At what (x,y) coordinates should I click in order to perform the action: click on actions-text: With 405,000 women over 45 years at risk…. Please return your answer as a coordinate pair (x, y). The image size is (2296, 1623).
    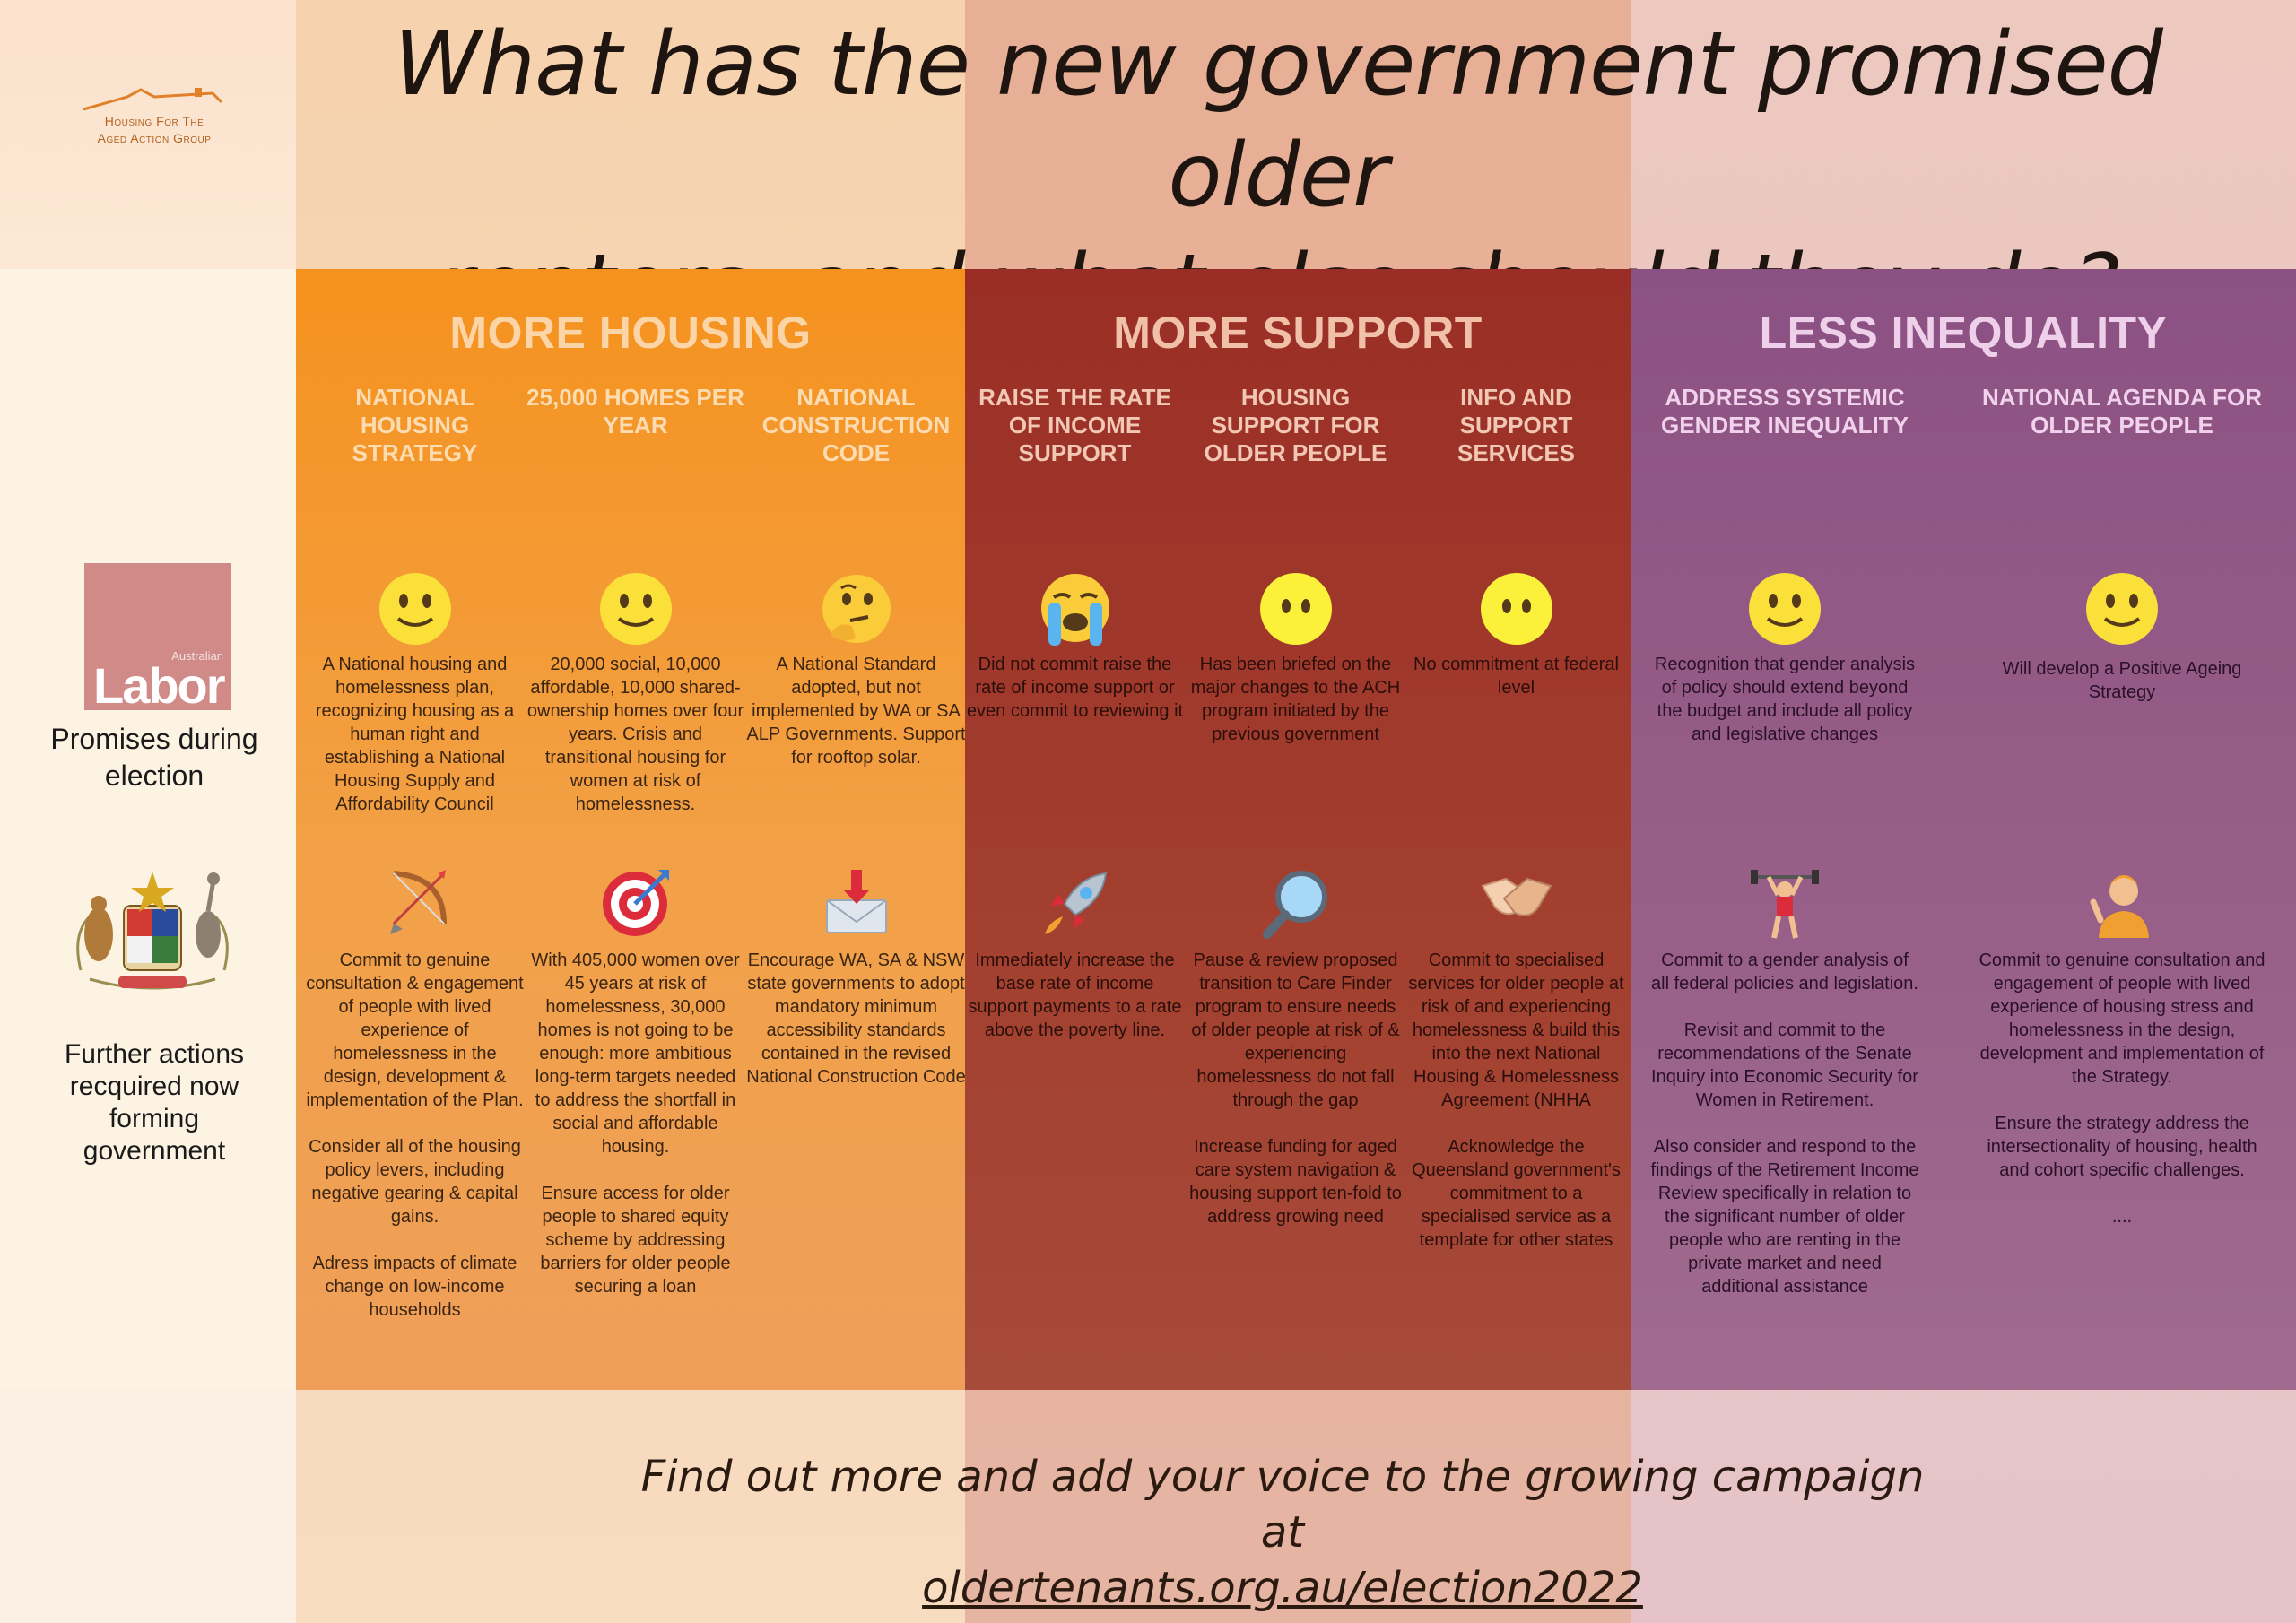
    Looking at the image, I should click on (635, 1135).